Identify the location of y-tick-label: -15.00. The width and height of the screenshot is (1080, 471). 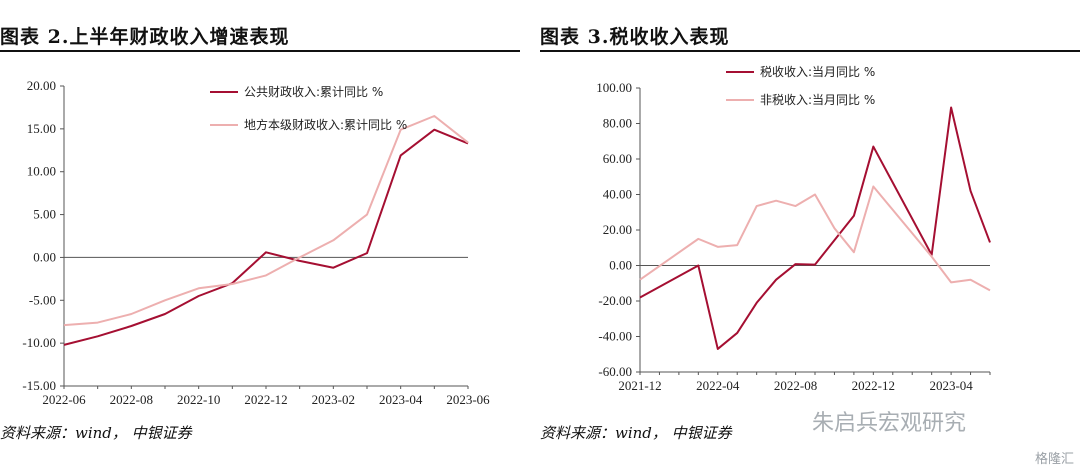
(39, 385).